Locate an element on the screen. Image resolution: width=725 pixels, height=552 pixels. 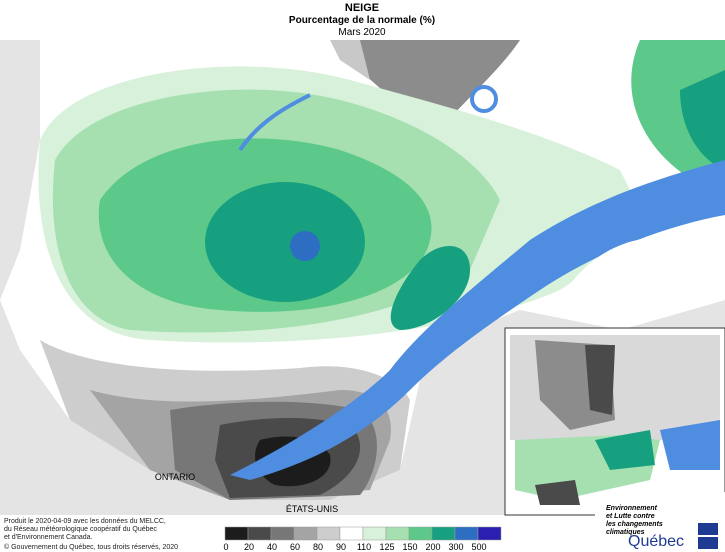
reservoir is located at coordinates (484, 99).